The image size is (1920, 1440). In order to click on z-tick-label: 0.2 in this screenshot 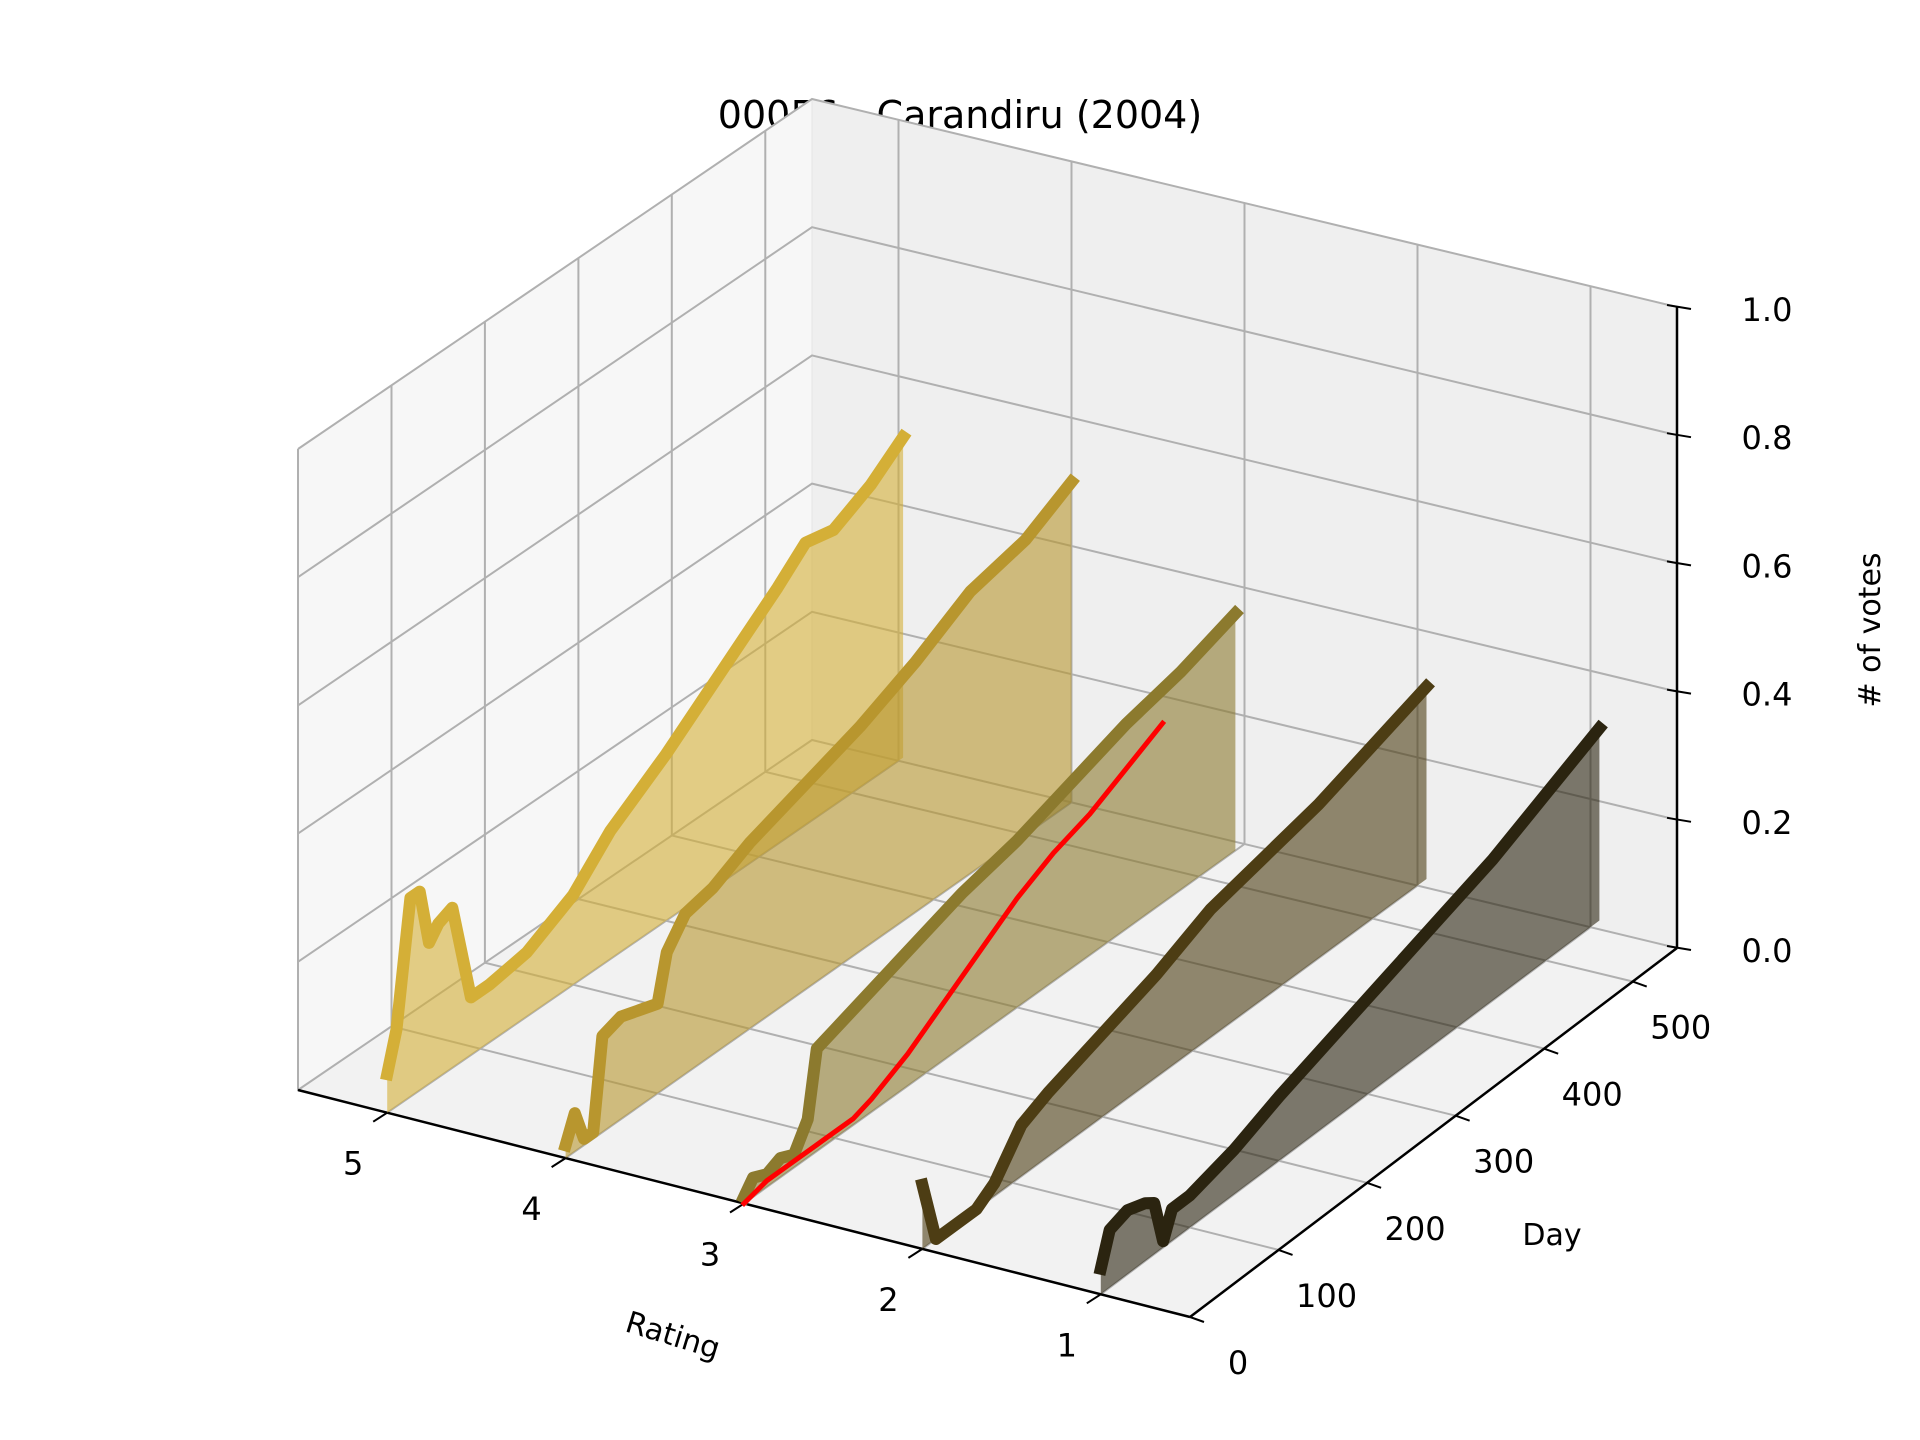, I will do `click(1767, 823)`.